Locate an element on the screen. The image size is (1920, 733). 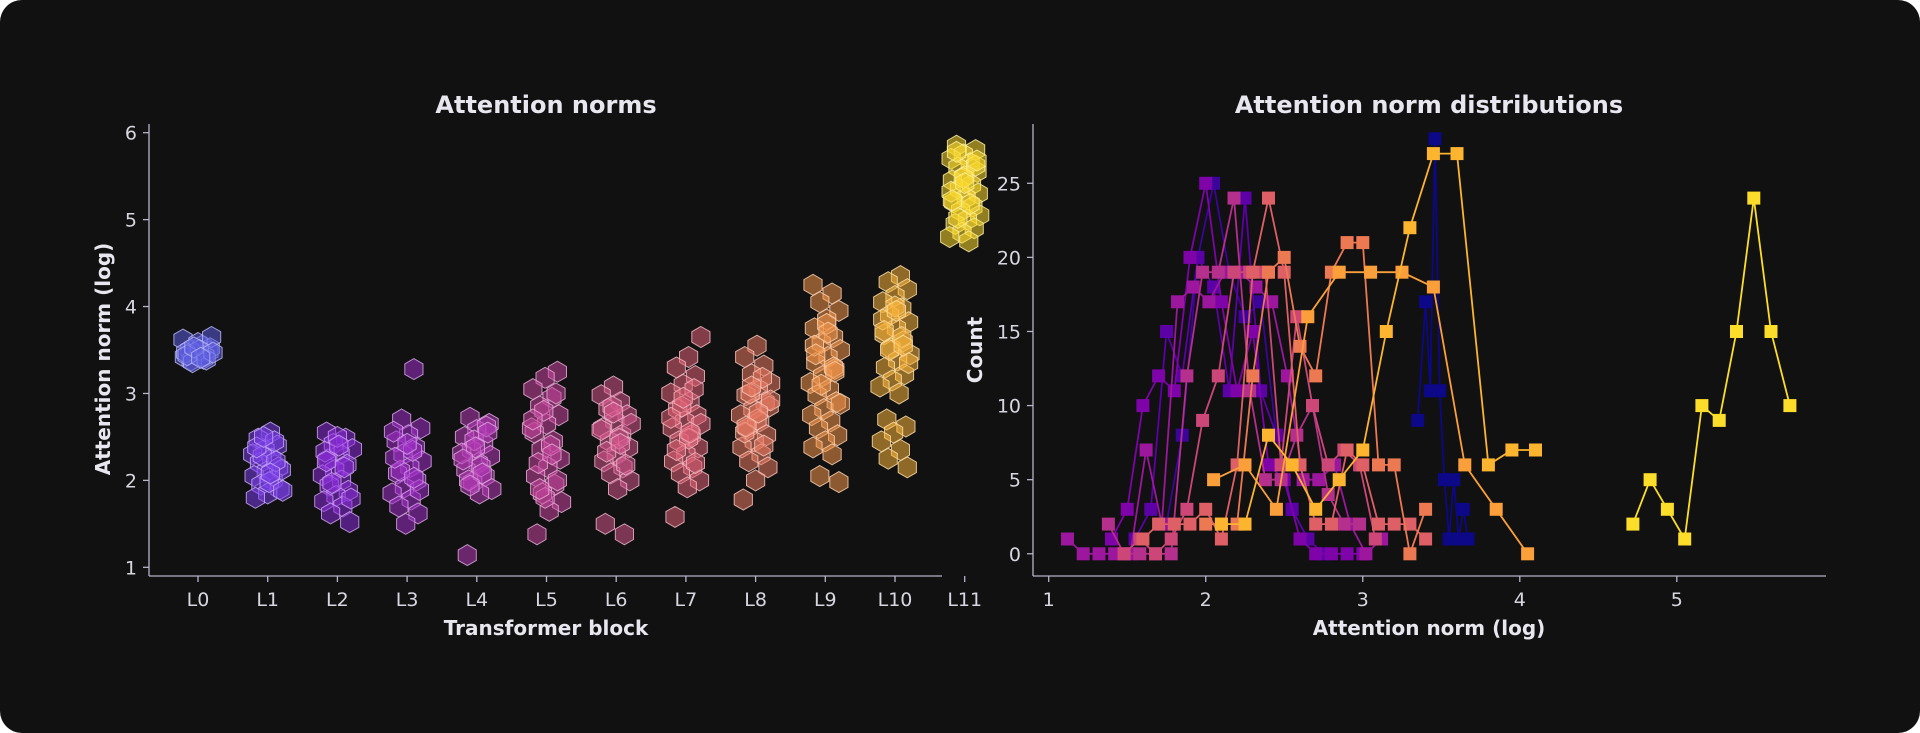
left-x-ticks: L0 L1 L2 L3 L4 L5 L6 L7 L8 L9 L10 L11 is located at coordinates (584, 593).